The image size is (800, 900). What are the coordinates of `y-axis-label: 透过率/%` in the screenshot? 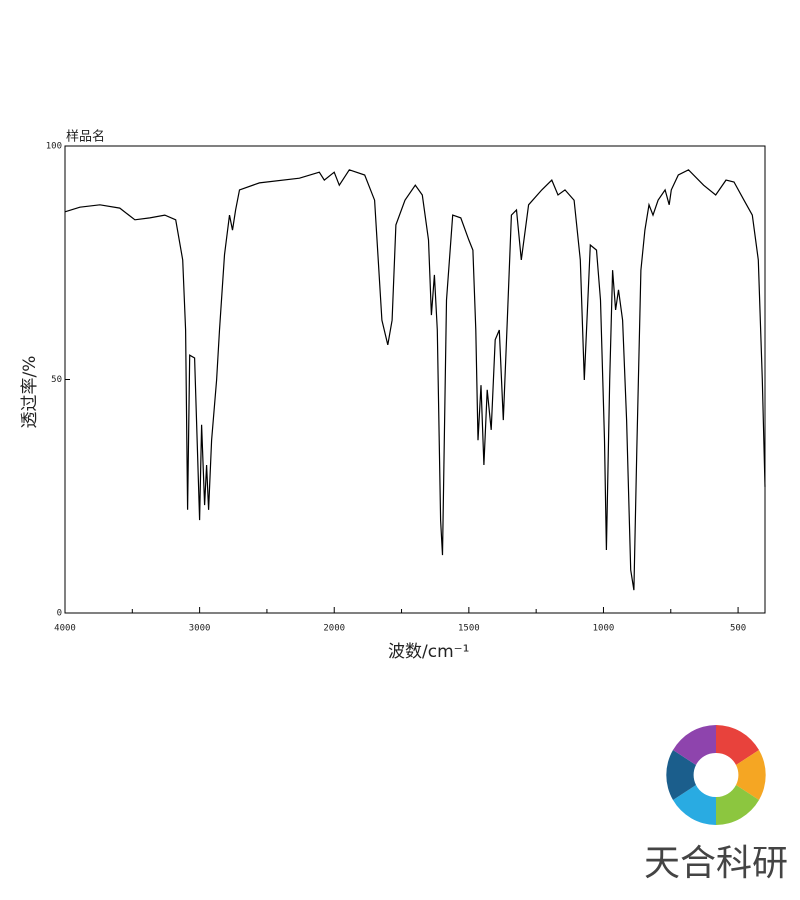 It's located at (30, 392).